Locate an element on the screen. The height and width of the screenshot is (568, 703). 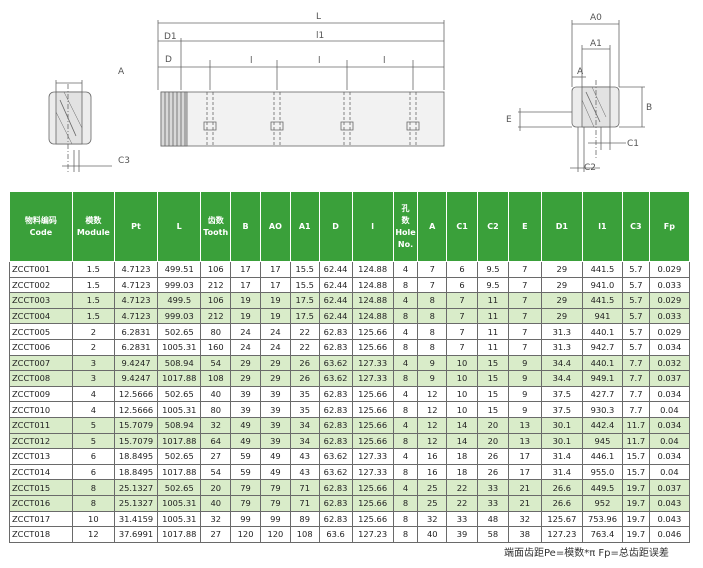
dim-label-D1: D1 is located at coordinates (170, 37).